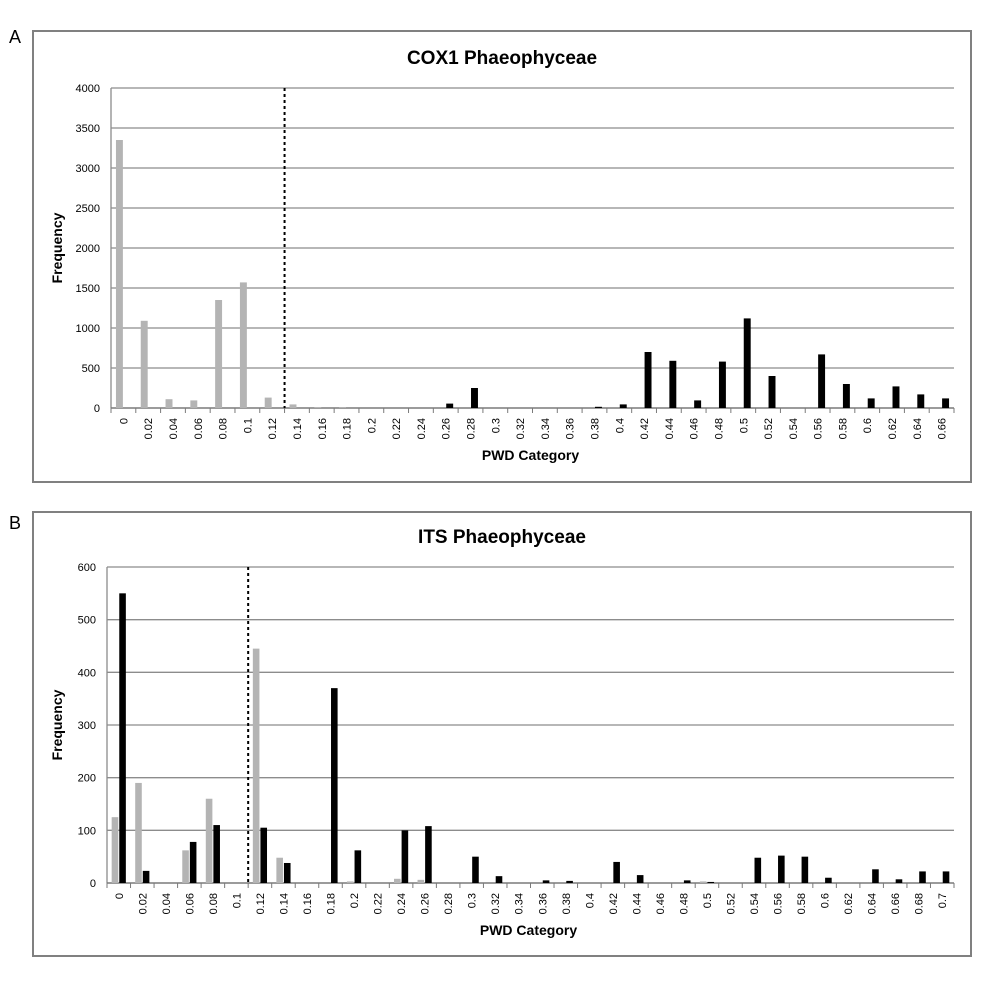 This screenshot has width=1000, height=1000. Describe the element at coordinates (323, 428) in the screenshot. I see `x-tick-label: 0.16` at that location.